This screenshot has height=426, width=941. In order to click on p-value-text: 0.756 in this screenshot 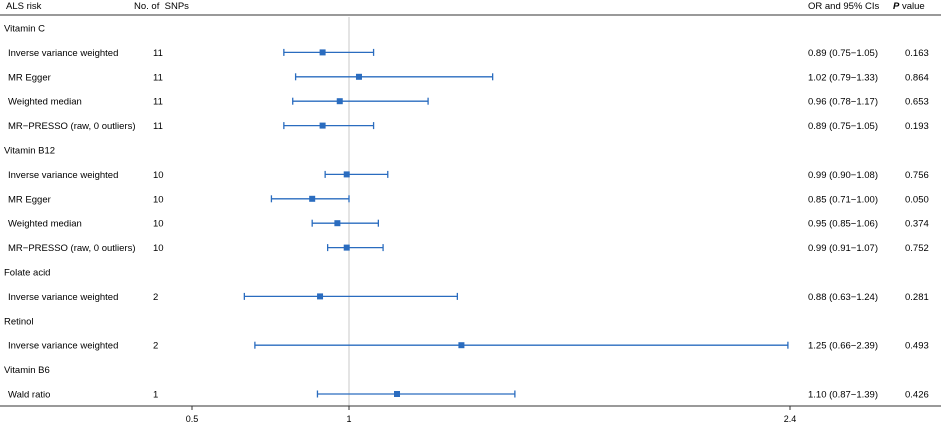, I will do `click(917, 175)`.